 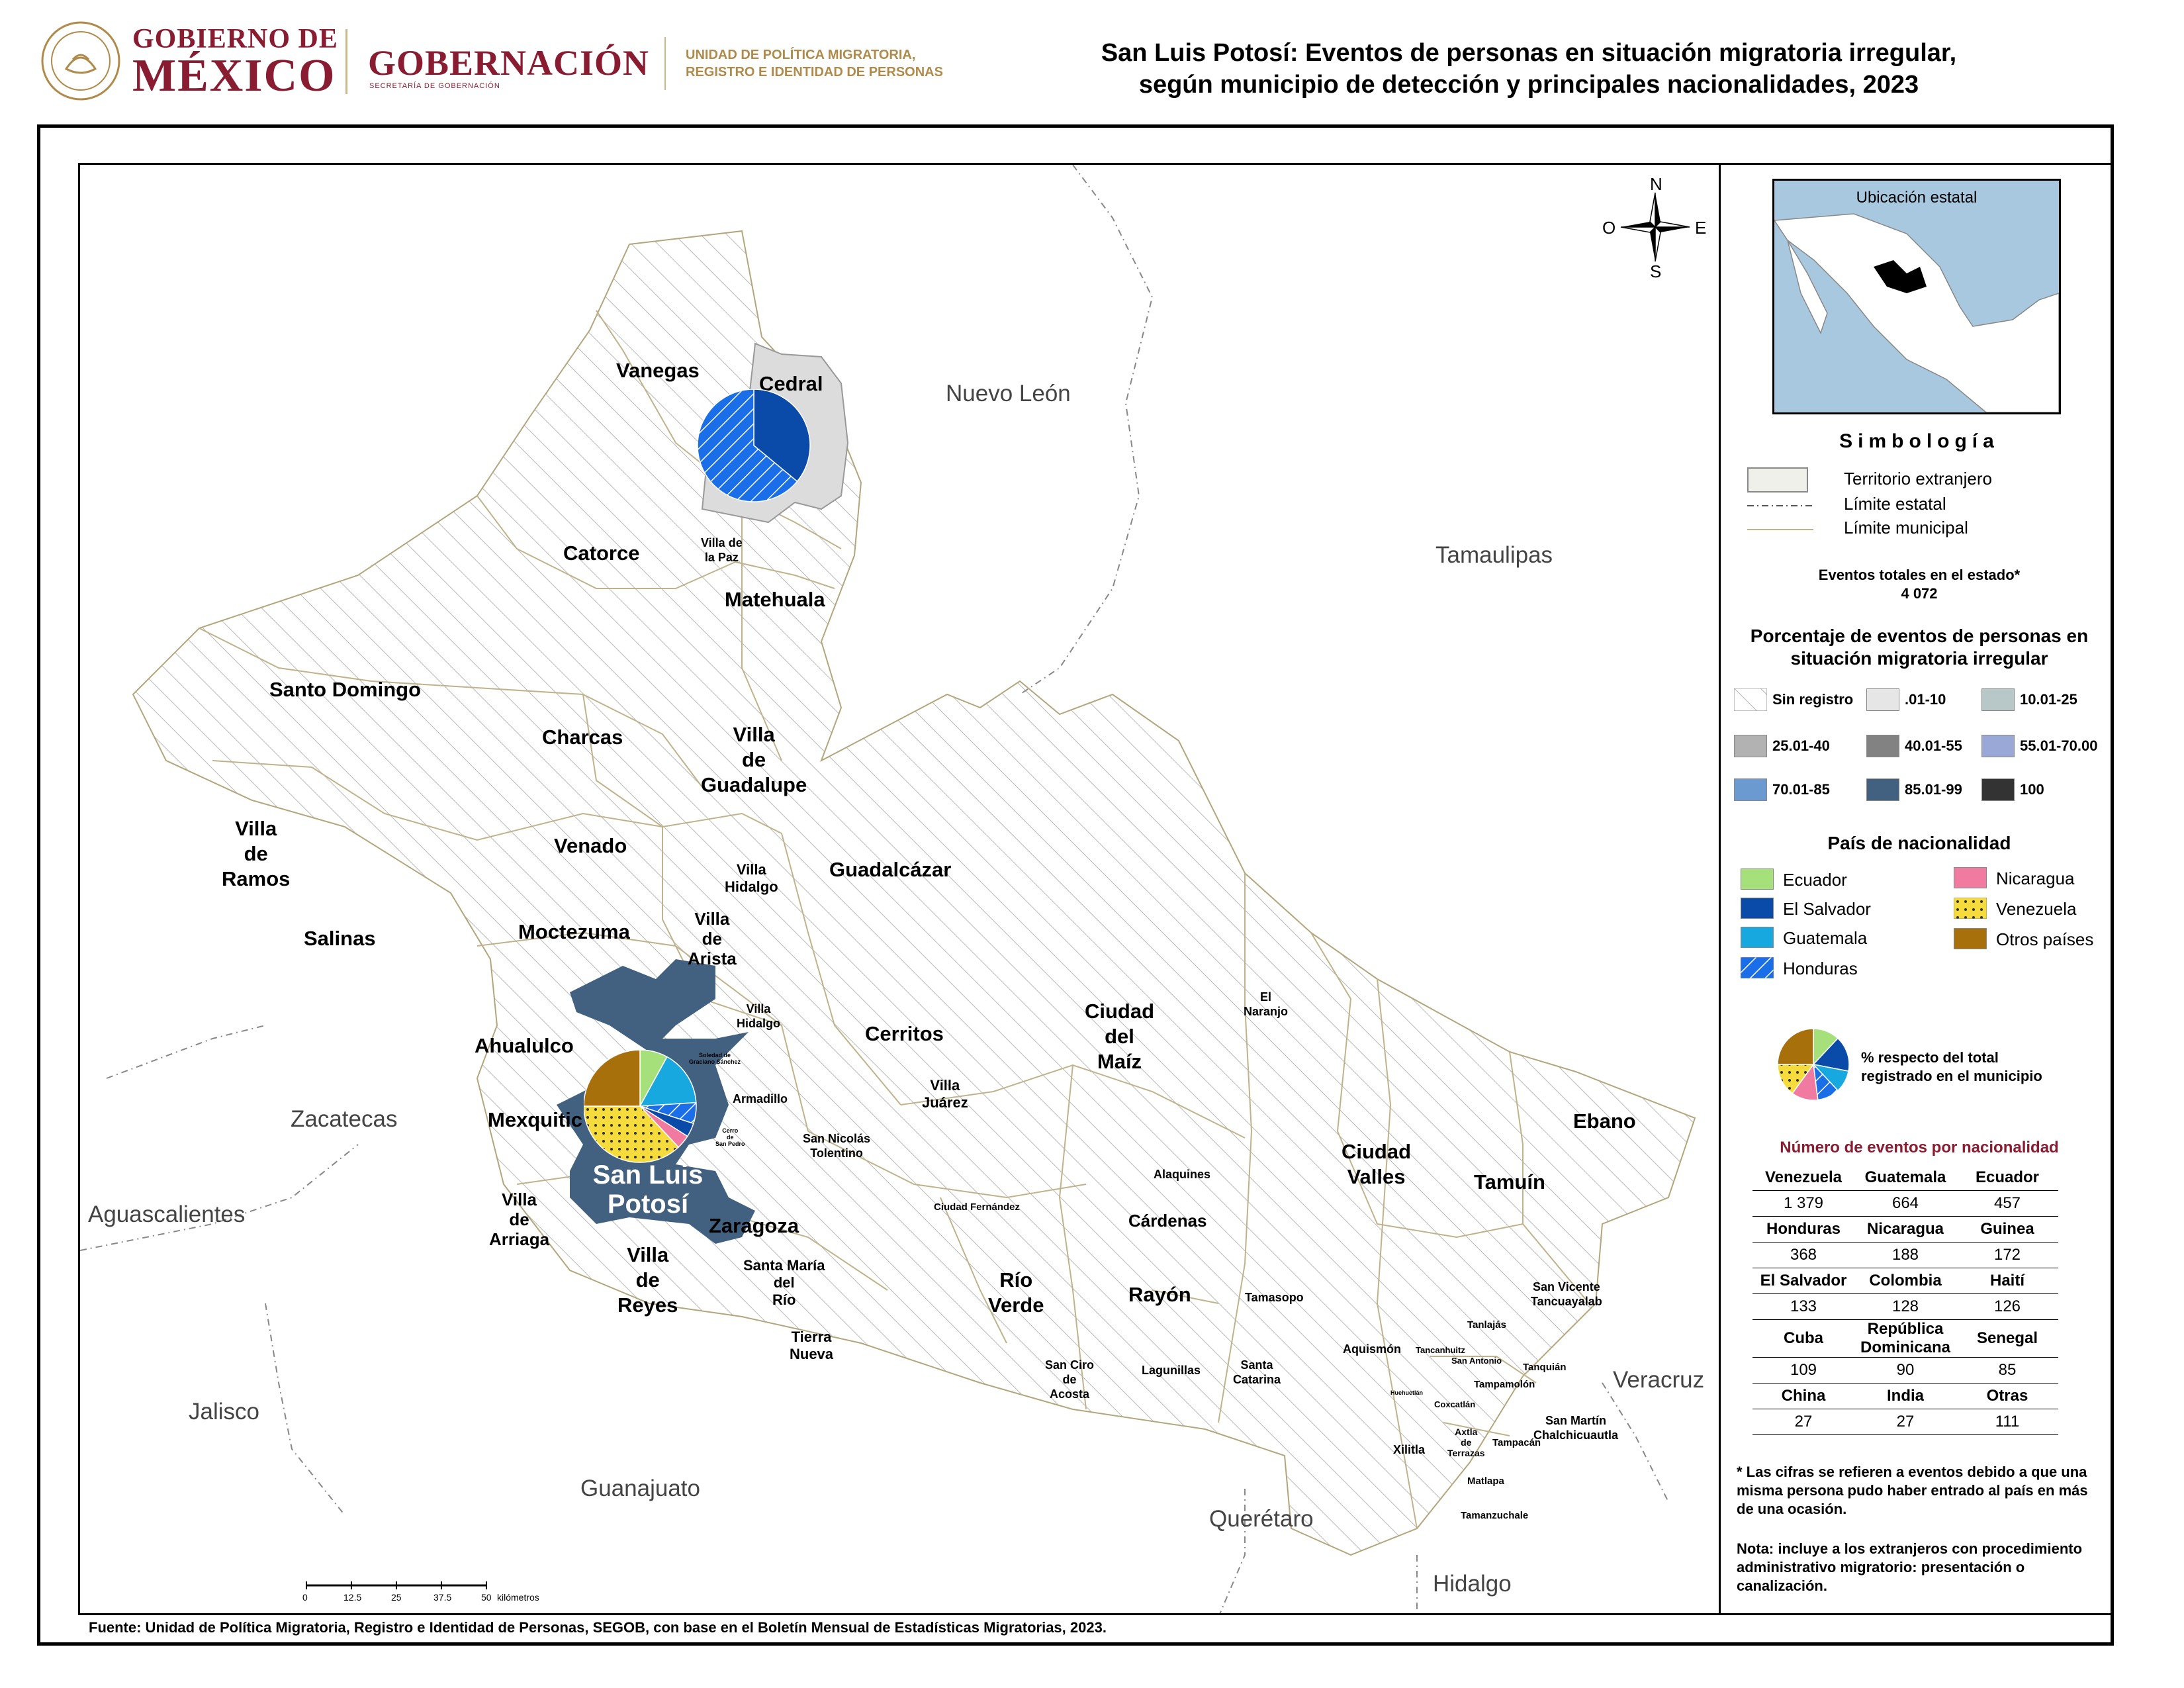 I want to click on nat-nicaragua: Nicaragua, so click(x=2014, y=877).